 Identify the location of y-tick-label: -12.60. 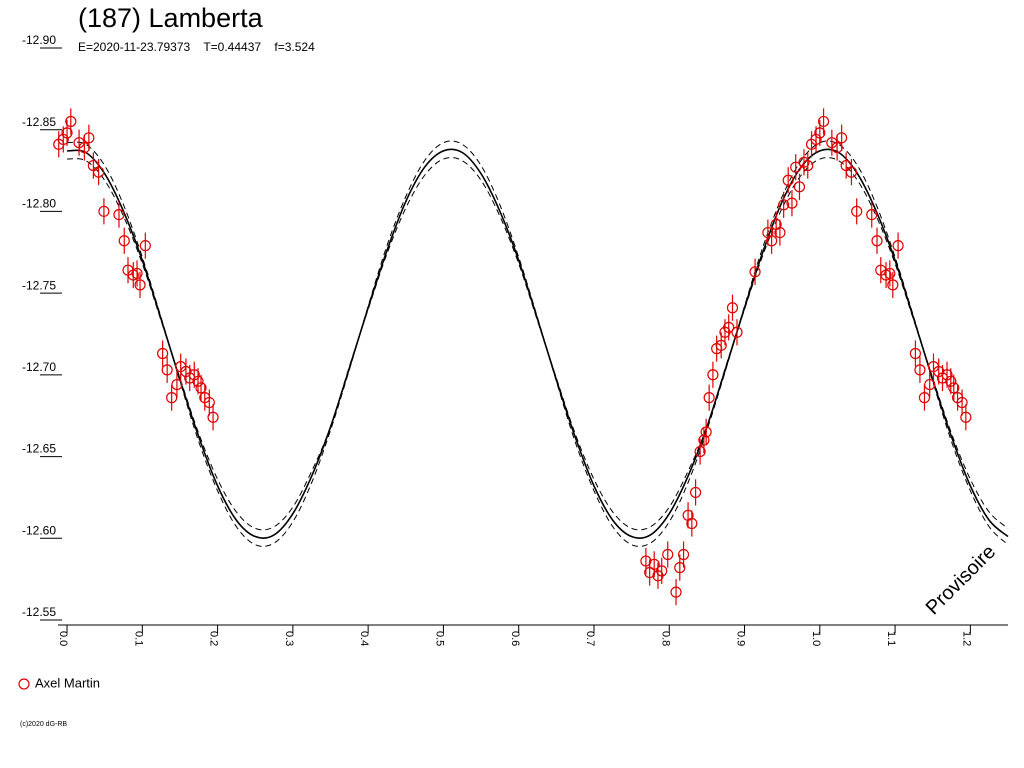
(39, 530).